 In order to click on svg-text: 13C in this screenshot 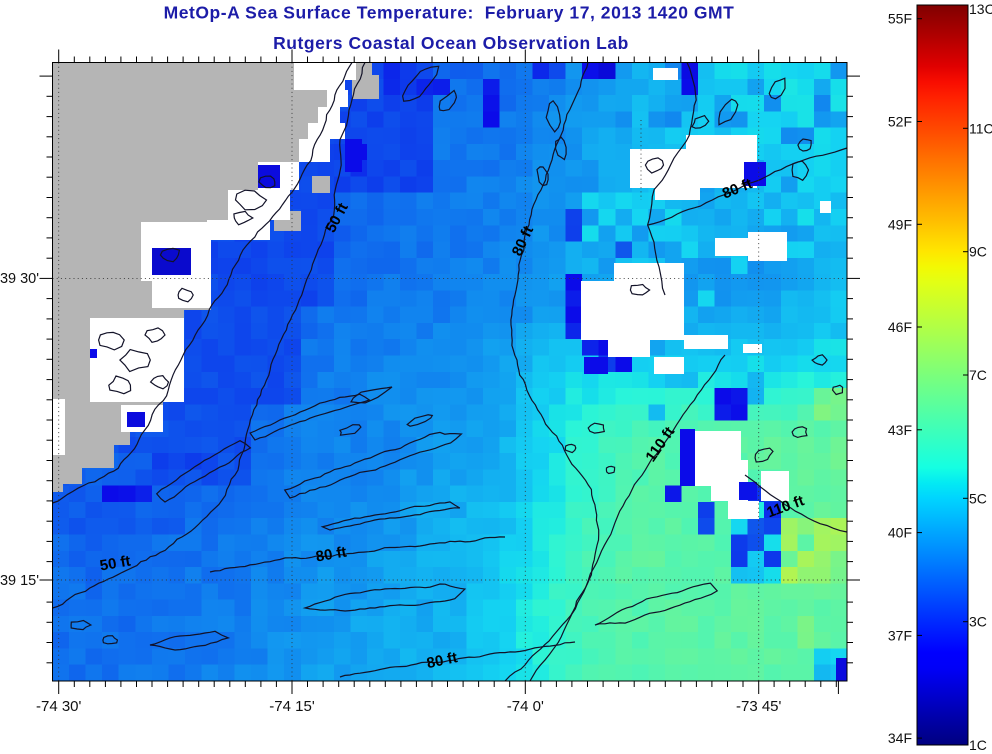, I will do `click(980, 9)`.